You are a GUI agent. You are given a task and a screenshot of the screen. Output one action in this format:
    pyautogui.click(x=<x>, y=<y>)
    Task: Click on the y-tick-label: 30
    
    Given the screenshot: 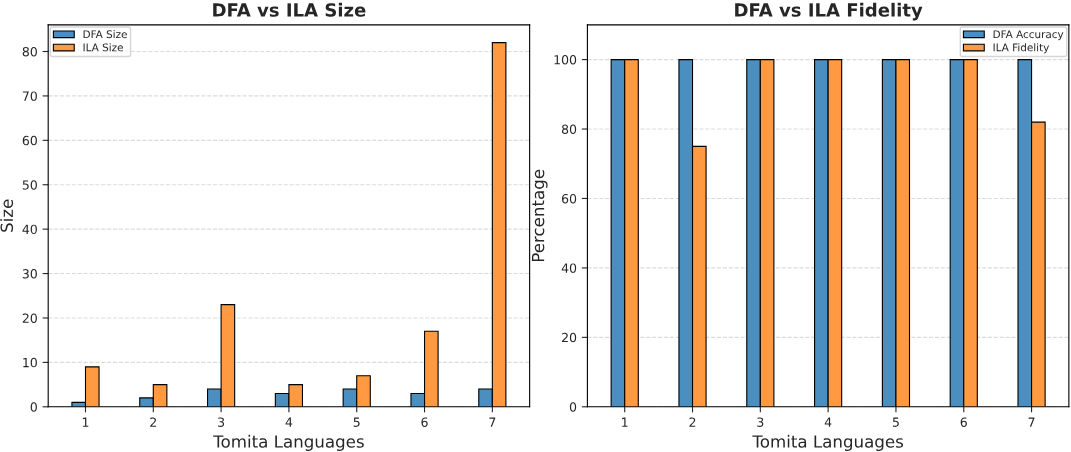 What is the action you would take?
    pyautogui.click(x=29, y=274)
    